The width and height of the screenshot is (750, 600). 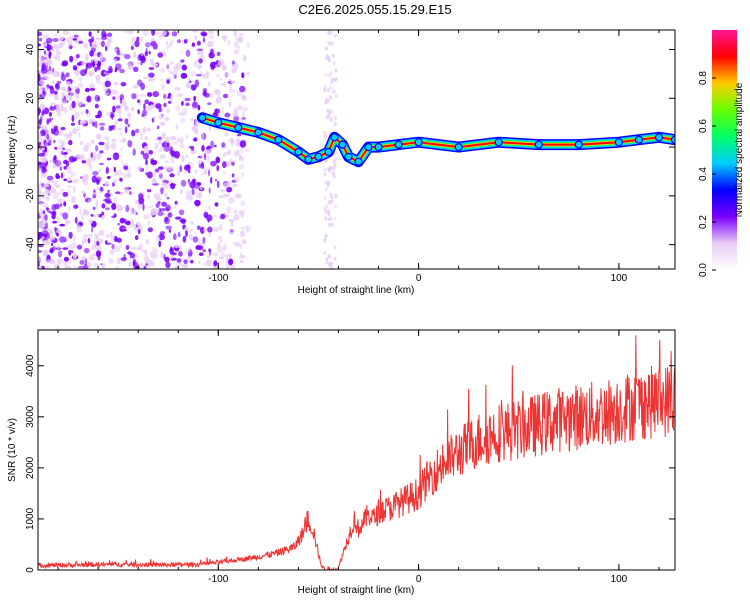 I want to click on colorbar-tick-label: 0.6, so click(x=703, y=126).